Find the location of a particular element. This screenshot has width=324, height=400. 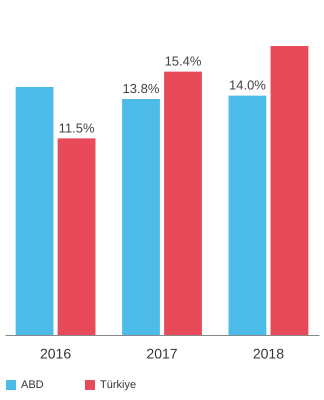

data-label: 15.4% is located at coordinates (183, 61).